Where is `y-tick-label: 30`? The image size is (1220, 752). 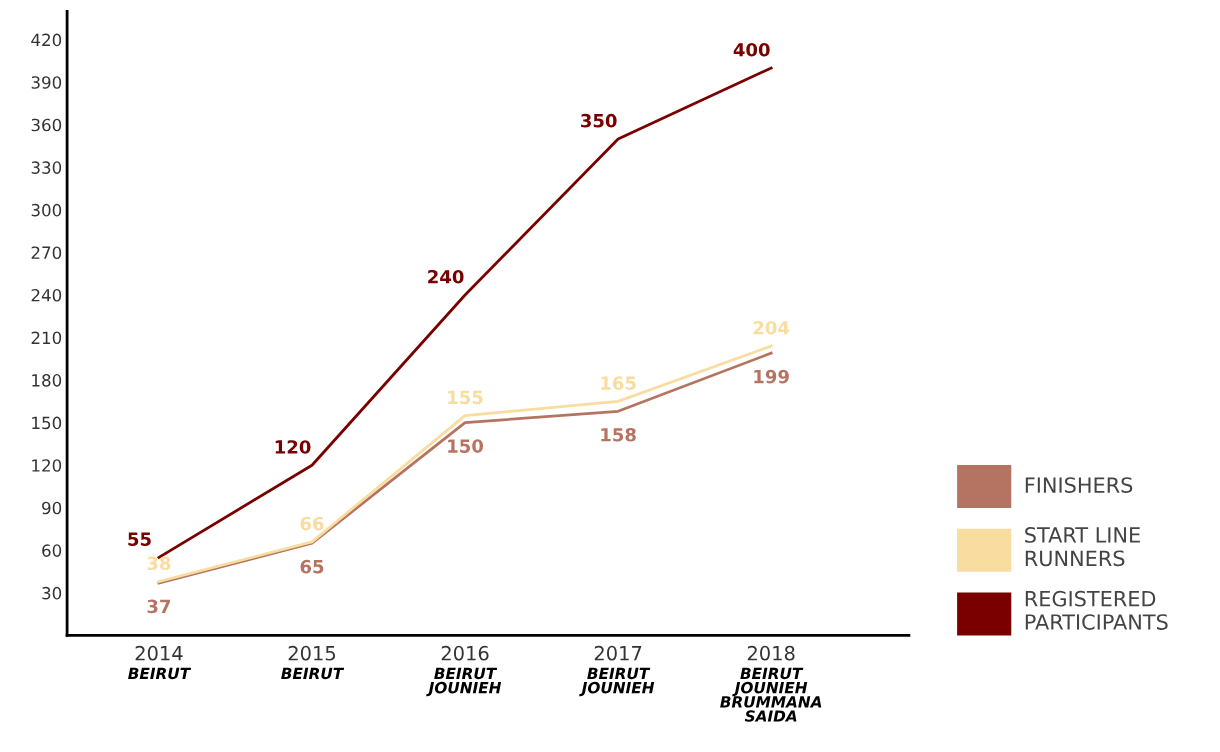 y-tick-label: 30 is located at coordinates (52, 593).